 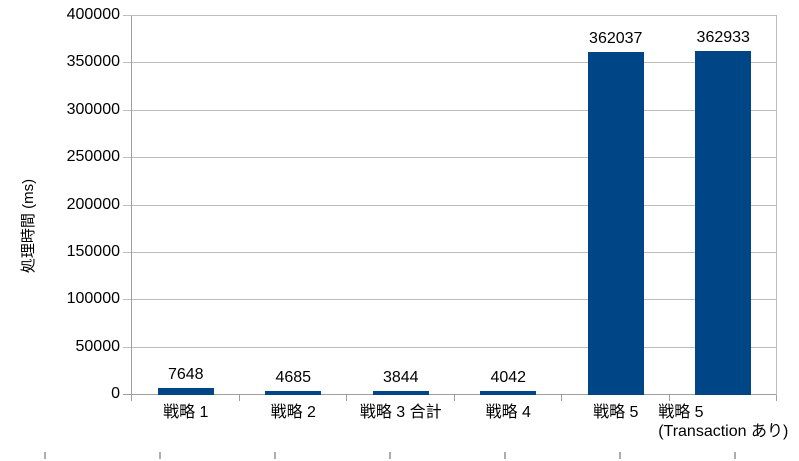 I want to click on plot-right-border, so click(x=776, y=208).